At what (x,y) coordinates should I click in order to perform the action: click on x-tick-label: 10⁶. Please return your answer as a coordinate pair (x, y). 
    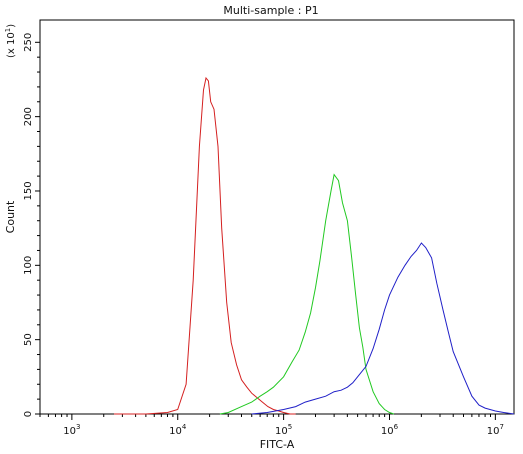
    Looking at the image, I should click on (390, 430).